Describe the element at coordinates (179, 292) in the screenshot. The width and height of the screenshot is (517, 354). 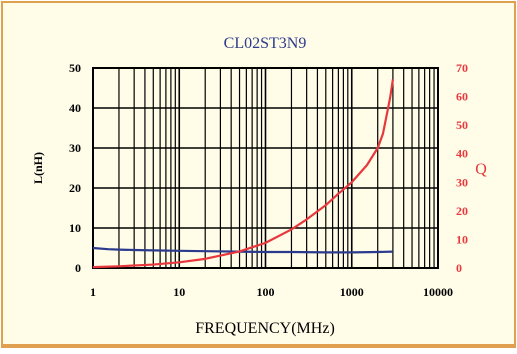
I see `x-tick-label: 10` at that location.